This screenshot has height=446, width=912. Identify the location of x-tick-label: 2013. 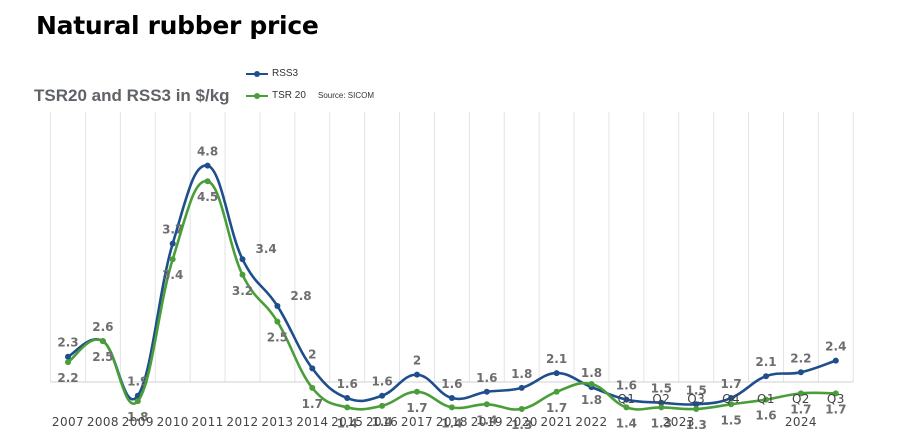
(277, 422).